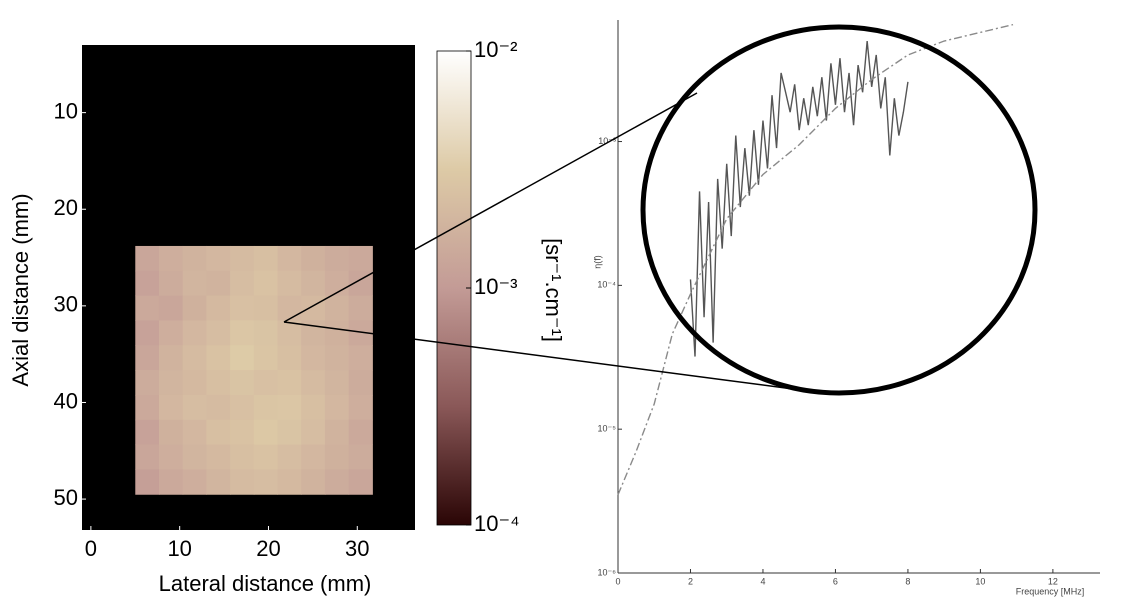  Describe the element at coordinates (495, 286) in the screenshot. I see `colorbar-tick-label: 10⁻³` at that location.